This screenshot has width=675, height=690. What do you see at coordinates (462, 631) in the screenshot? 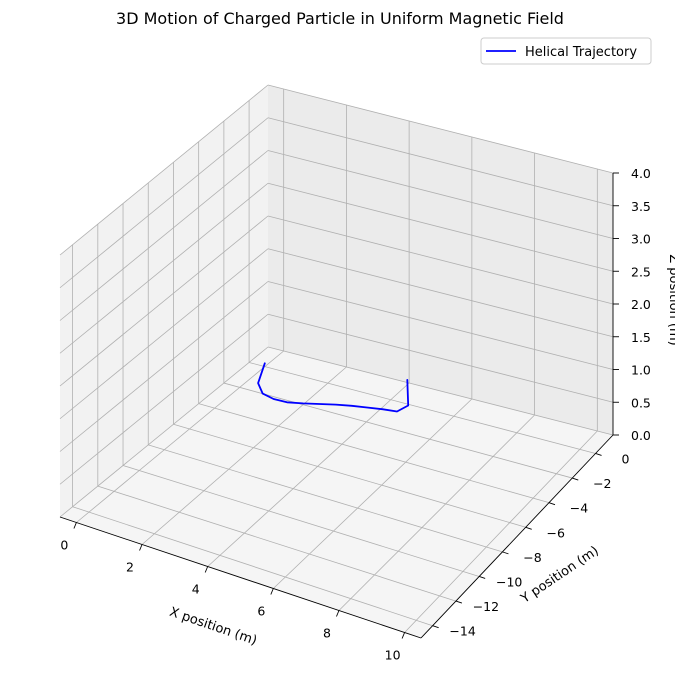
I see `y-tick-label: −14` at bounding box center [462, 631].